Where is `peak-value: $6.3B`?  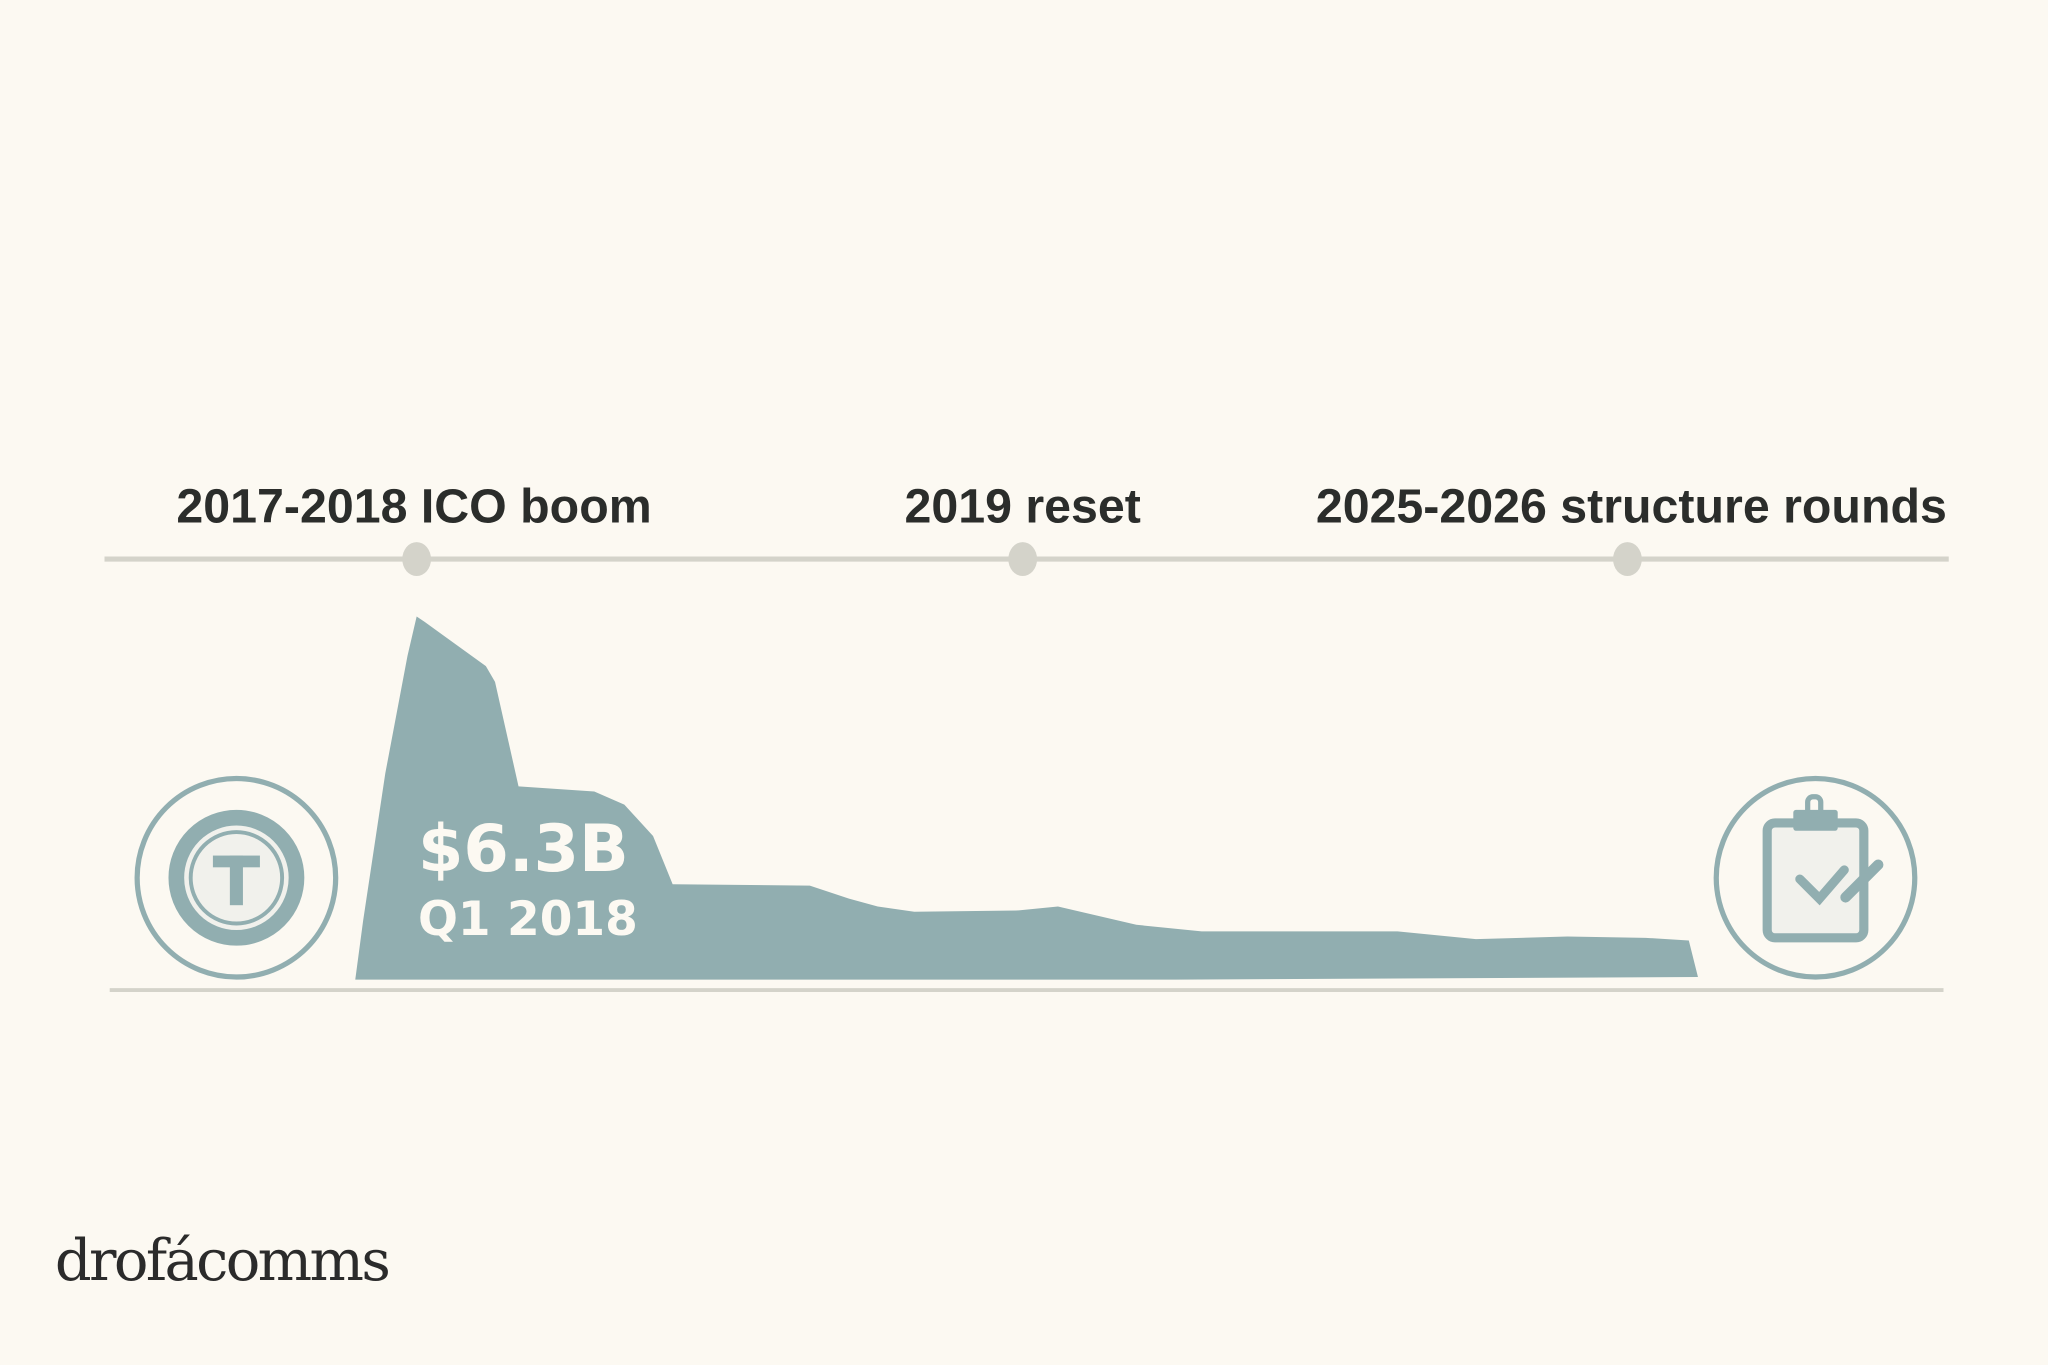
peak-value: $6.3B is located at coordinates (523, 849).